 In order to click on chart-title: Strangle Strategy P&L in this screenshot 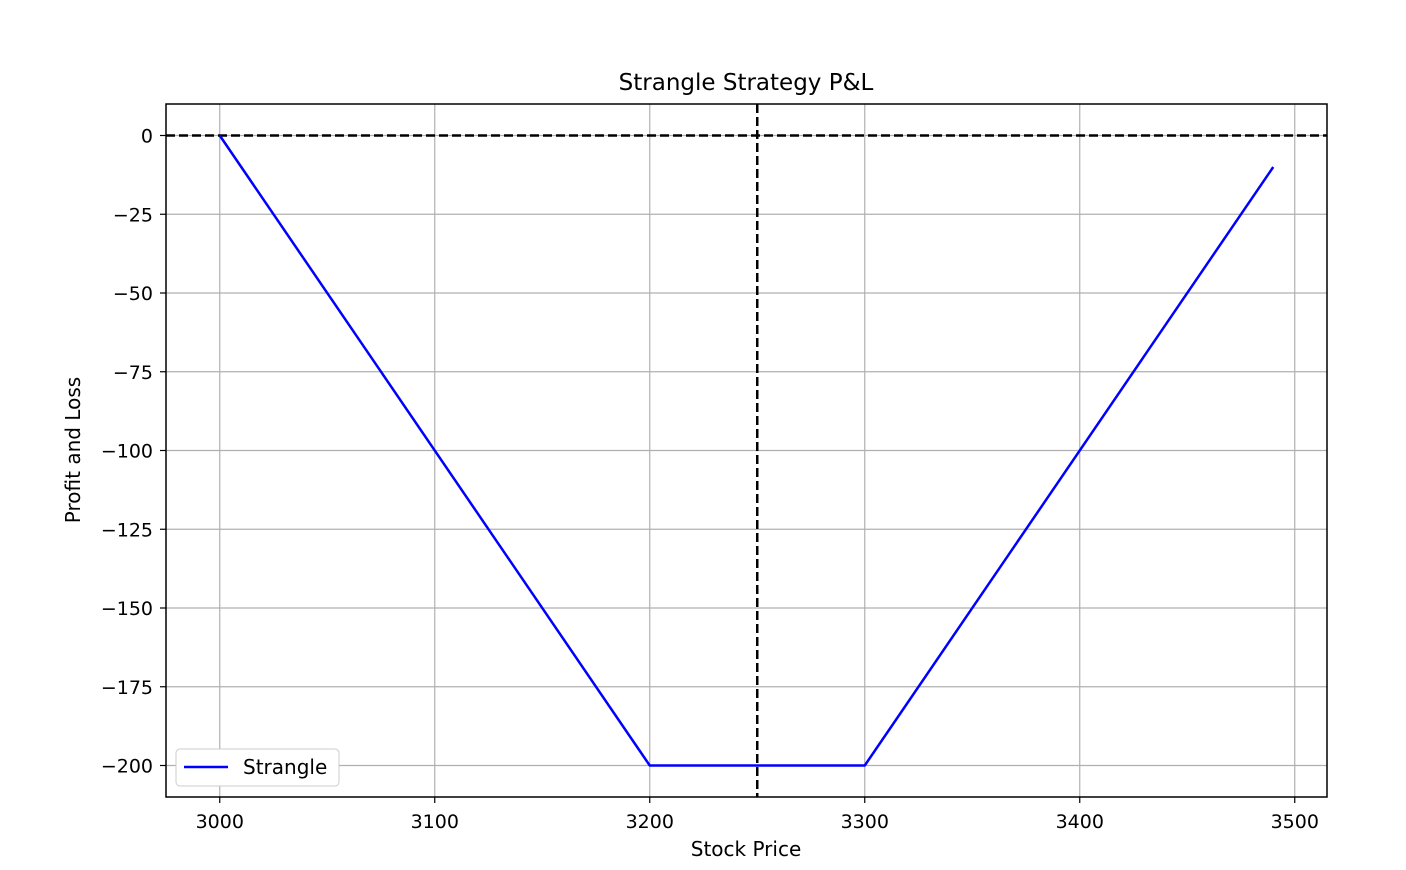, I will do `click(746, 83)`.